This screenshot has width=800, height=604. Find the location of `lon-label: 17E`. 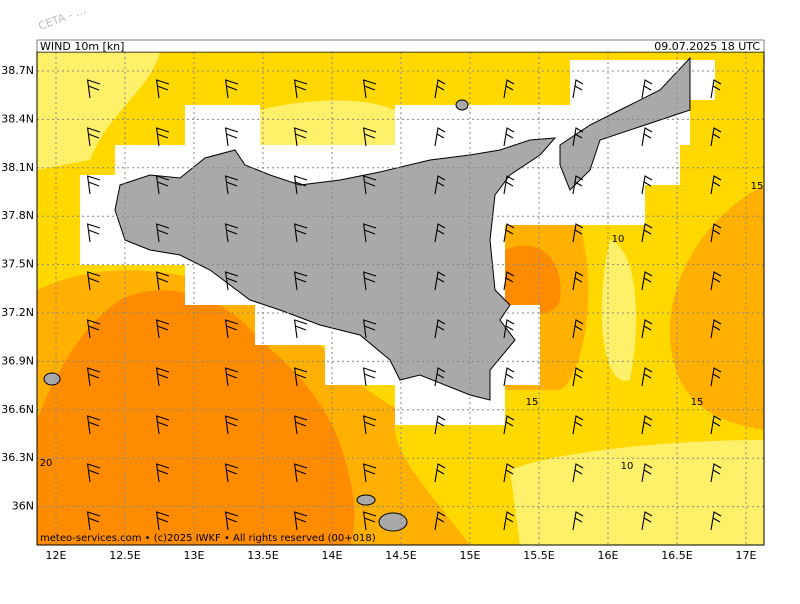

lon-label: 17E is located at coordinates (746, 555).